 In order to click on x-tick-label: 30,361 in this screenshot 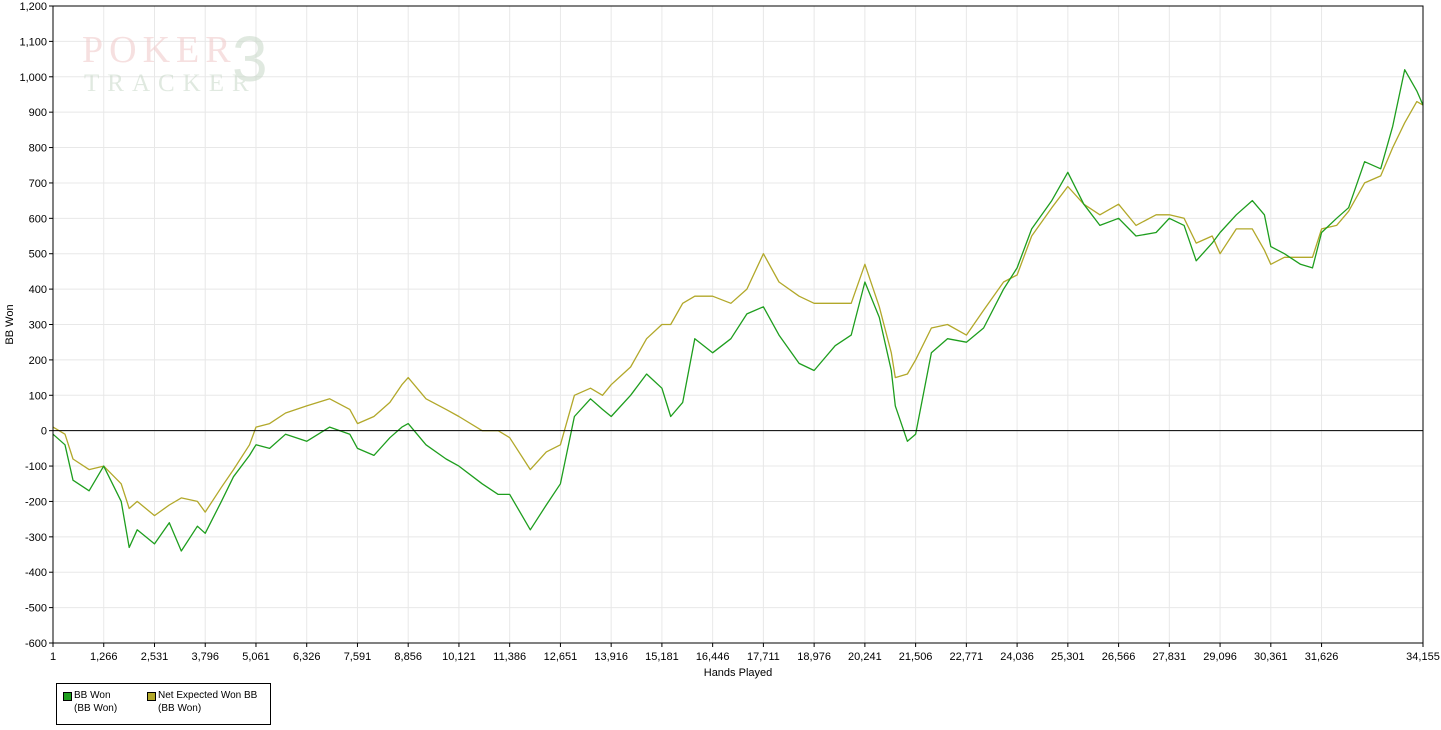, I will do `click(1271, 657)`.